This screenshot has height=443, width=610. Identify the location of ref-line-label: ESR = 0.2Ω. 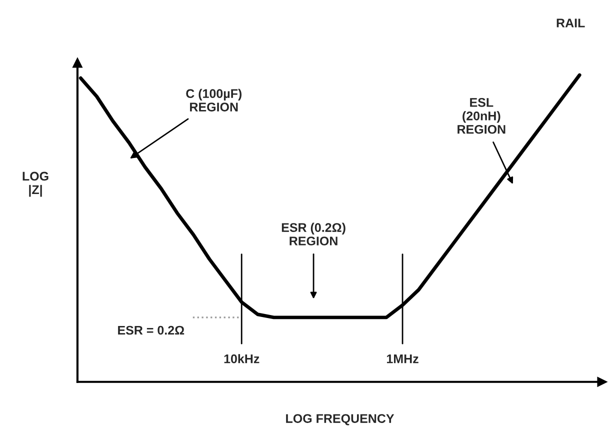
(151, 330).